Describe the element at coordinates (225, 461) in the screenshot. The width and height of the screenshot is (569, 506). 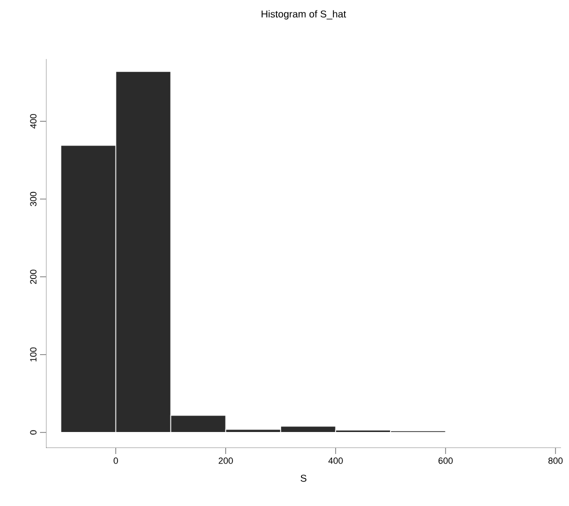
I see `x-tick-label: 200` at that location.